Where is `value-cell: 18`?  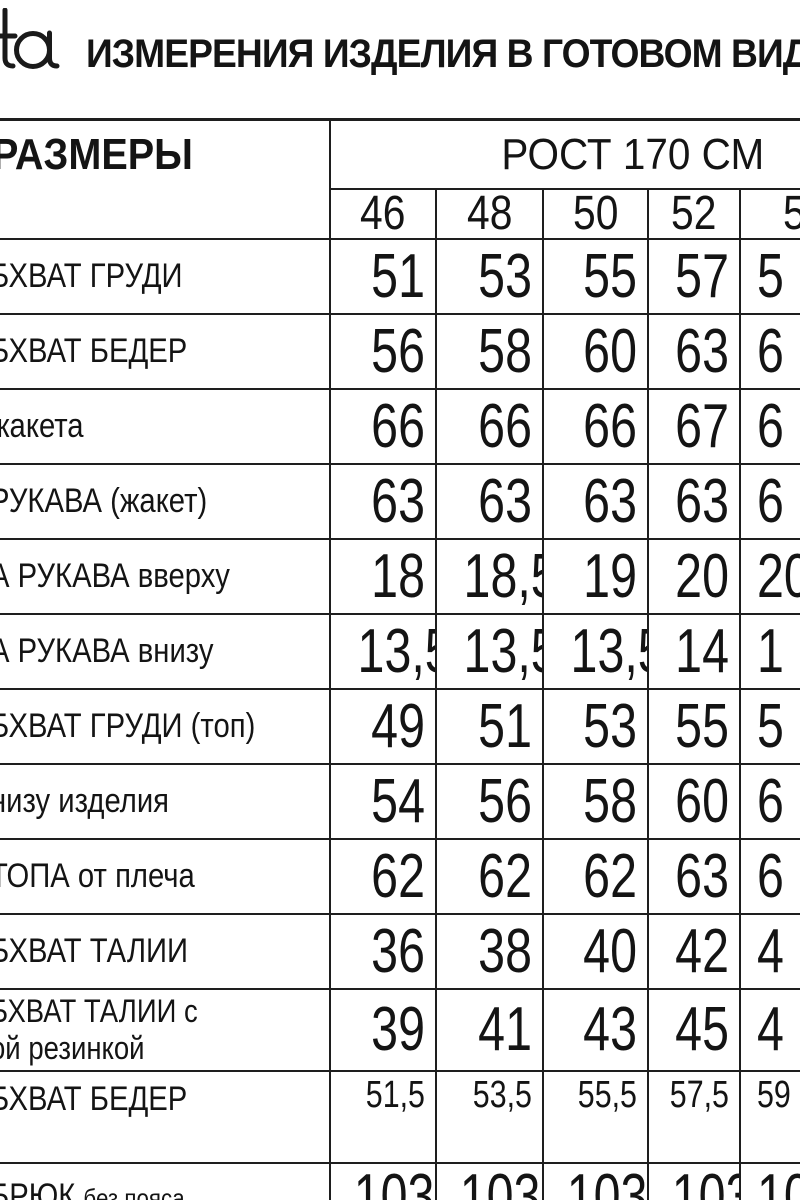
value-cell: 18 is located at coordinates (383, 576).